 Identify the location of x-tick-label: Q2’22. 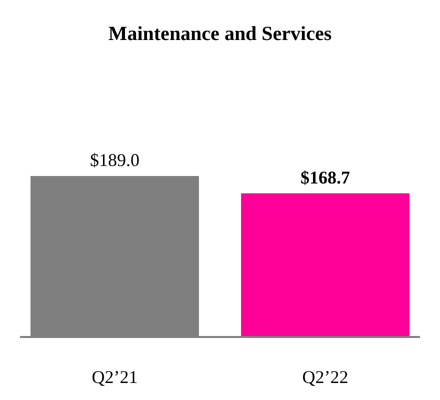
(325, 377).